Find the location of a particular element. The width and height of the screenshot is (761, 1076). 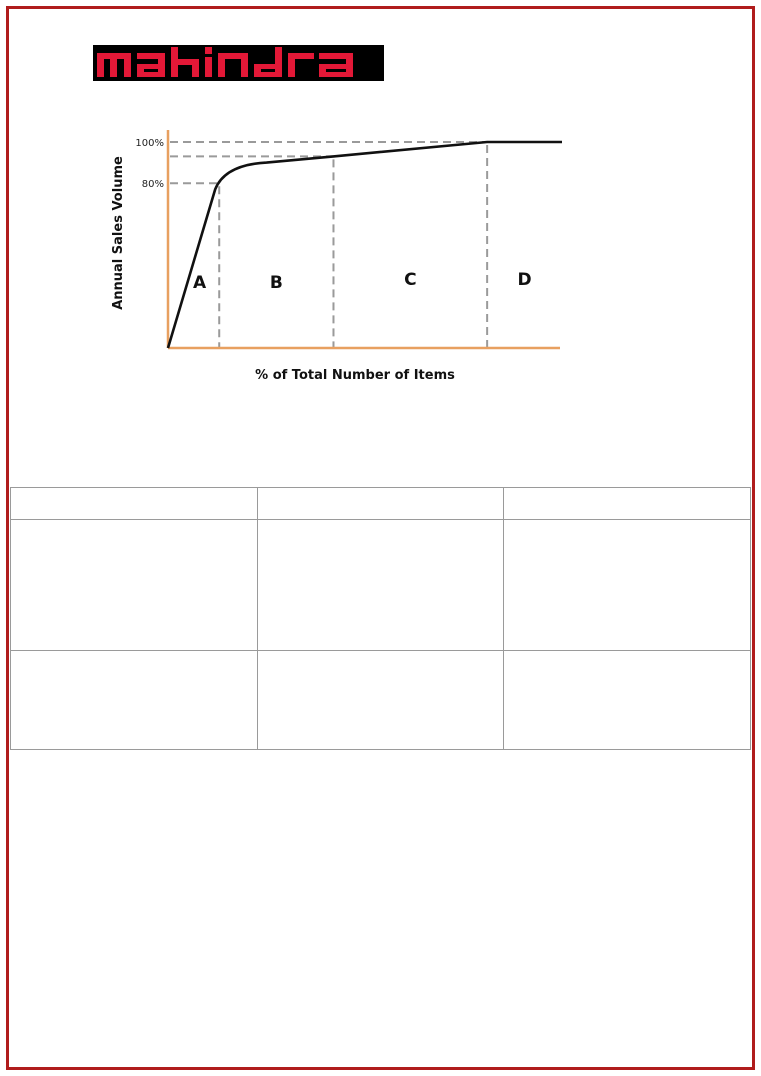

table-header-row is located at coordinates (380, 503).